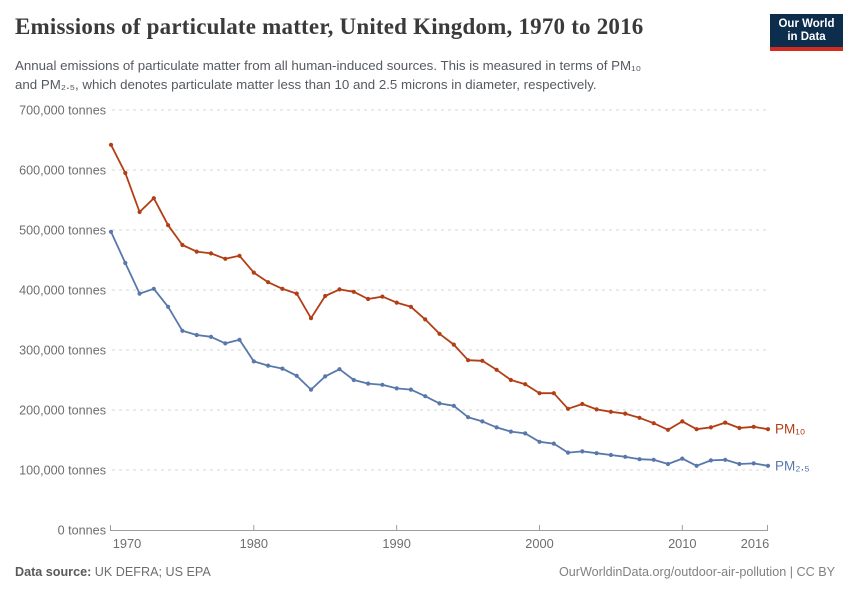  What do you see at coordinates (53, 572) in the screenshot?
I see `data-source-label: Data source:` at bounding box center [53, 572].